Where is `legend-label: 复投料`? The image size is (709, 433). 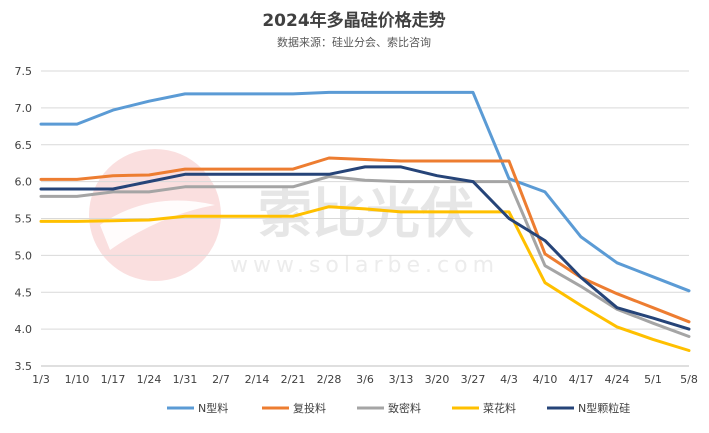 legend-label: 复投料 is located at coordinates (309, 408).